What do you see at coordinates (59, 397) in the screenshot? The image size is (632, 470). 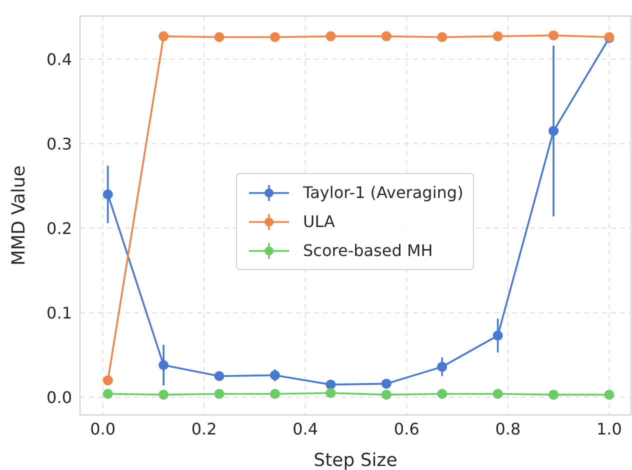 I see `y-tick-label: 0.0` at bounding box center [59, 397].